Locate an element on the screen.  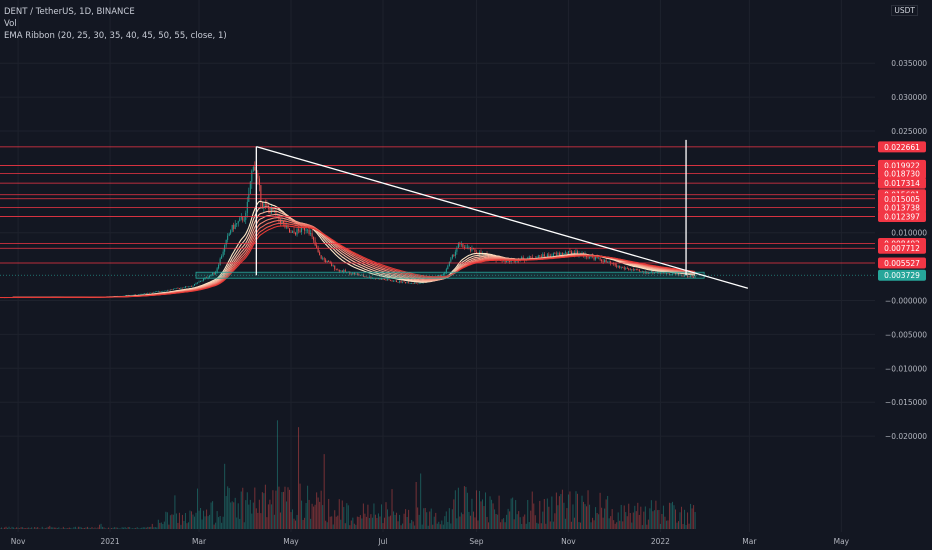
drawings is located at coordinates (502, 214).